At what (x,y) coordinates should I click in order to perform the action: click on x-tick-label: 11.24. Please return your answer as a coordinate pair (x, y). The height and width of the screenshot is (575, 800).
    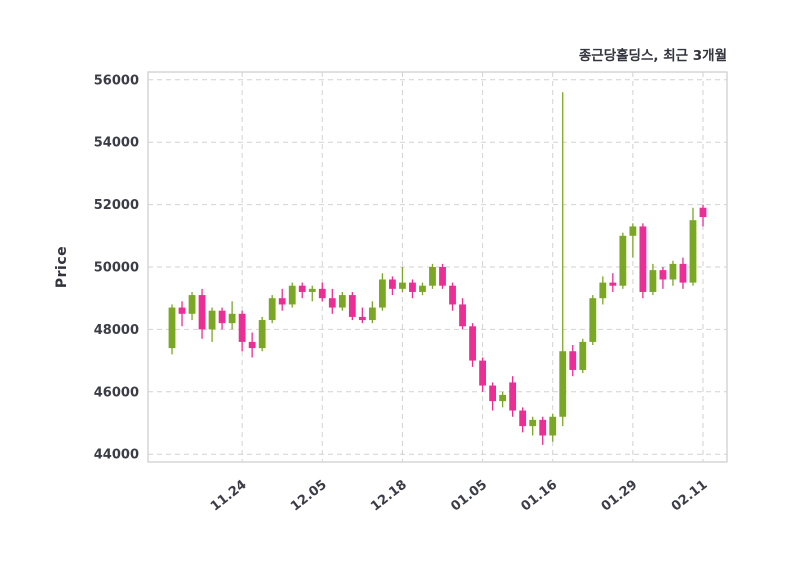
    Looking at the image, I should click on (229, 495).